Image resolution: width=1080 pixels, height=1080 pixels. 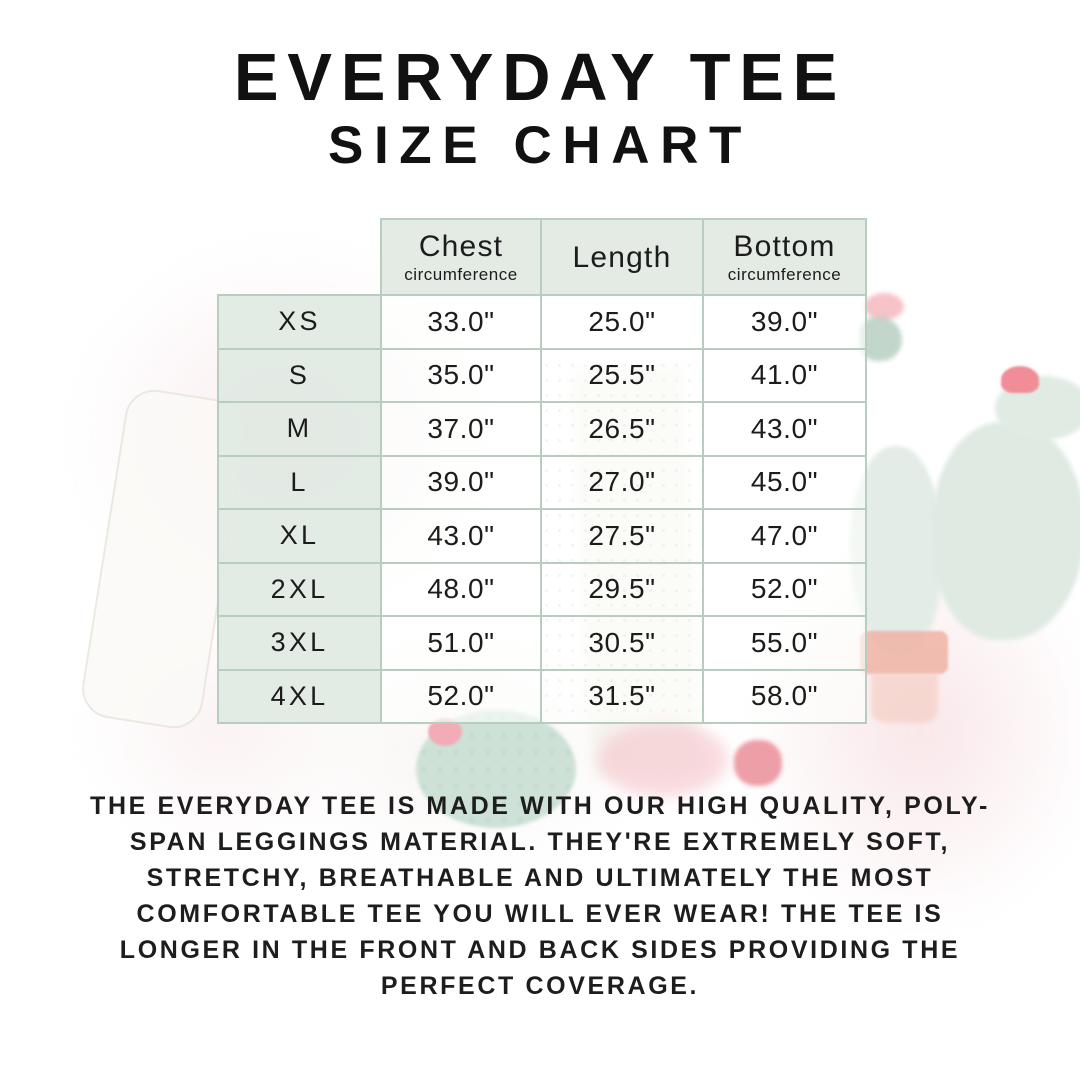 What do you see at coordinates (622, 322) in the screenshot?
I see `length-value: 25.0"` at bounding box center [622, 322].